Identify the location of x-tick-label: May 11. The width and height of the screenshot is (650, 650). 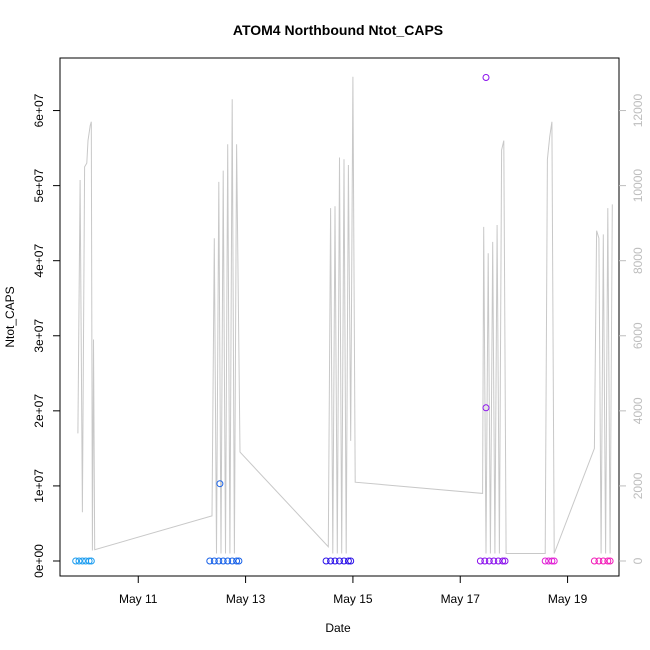
(138, 599).